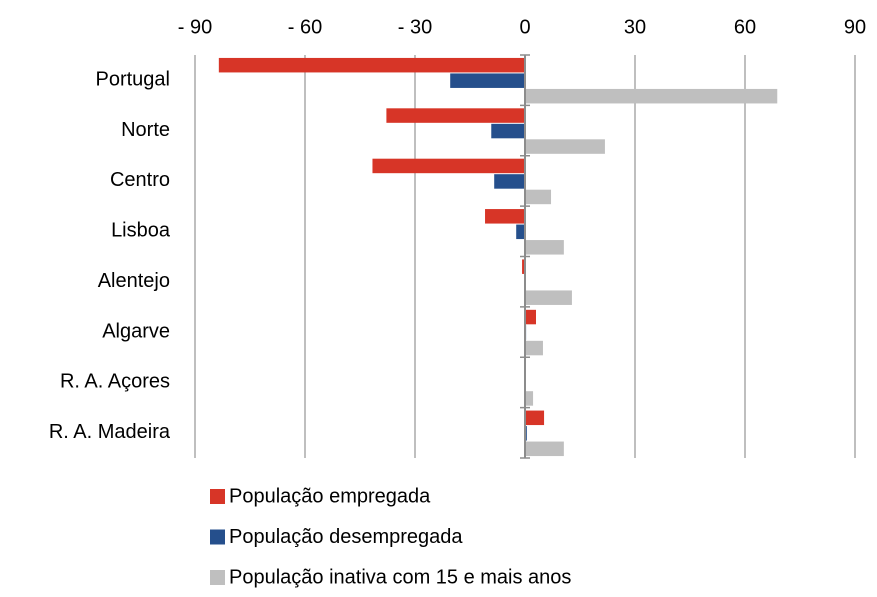  What do you see at coordinates (136, 331) in the screenshot?
I see `y-tick-label: Algarve` at bounding box center [136, 331].